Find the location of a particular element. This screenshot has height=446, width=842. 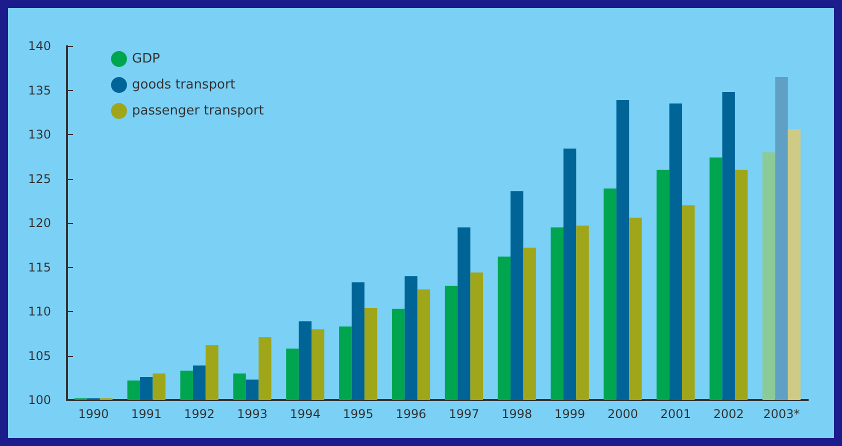

y-tick-label: 105 is located at coordinates (39, 355).